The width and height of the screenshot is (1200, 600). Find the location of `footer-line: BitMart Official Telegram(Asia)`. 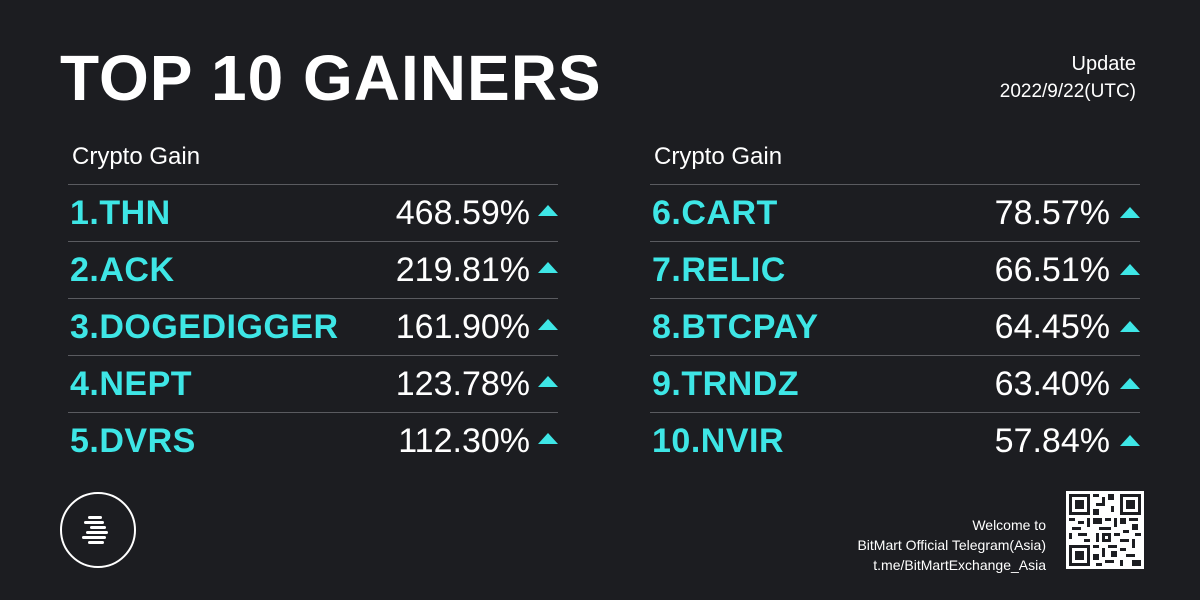

footer-line: BitMart Official Telegram(Asia) is located at coordinates (951, 545).